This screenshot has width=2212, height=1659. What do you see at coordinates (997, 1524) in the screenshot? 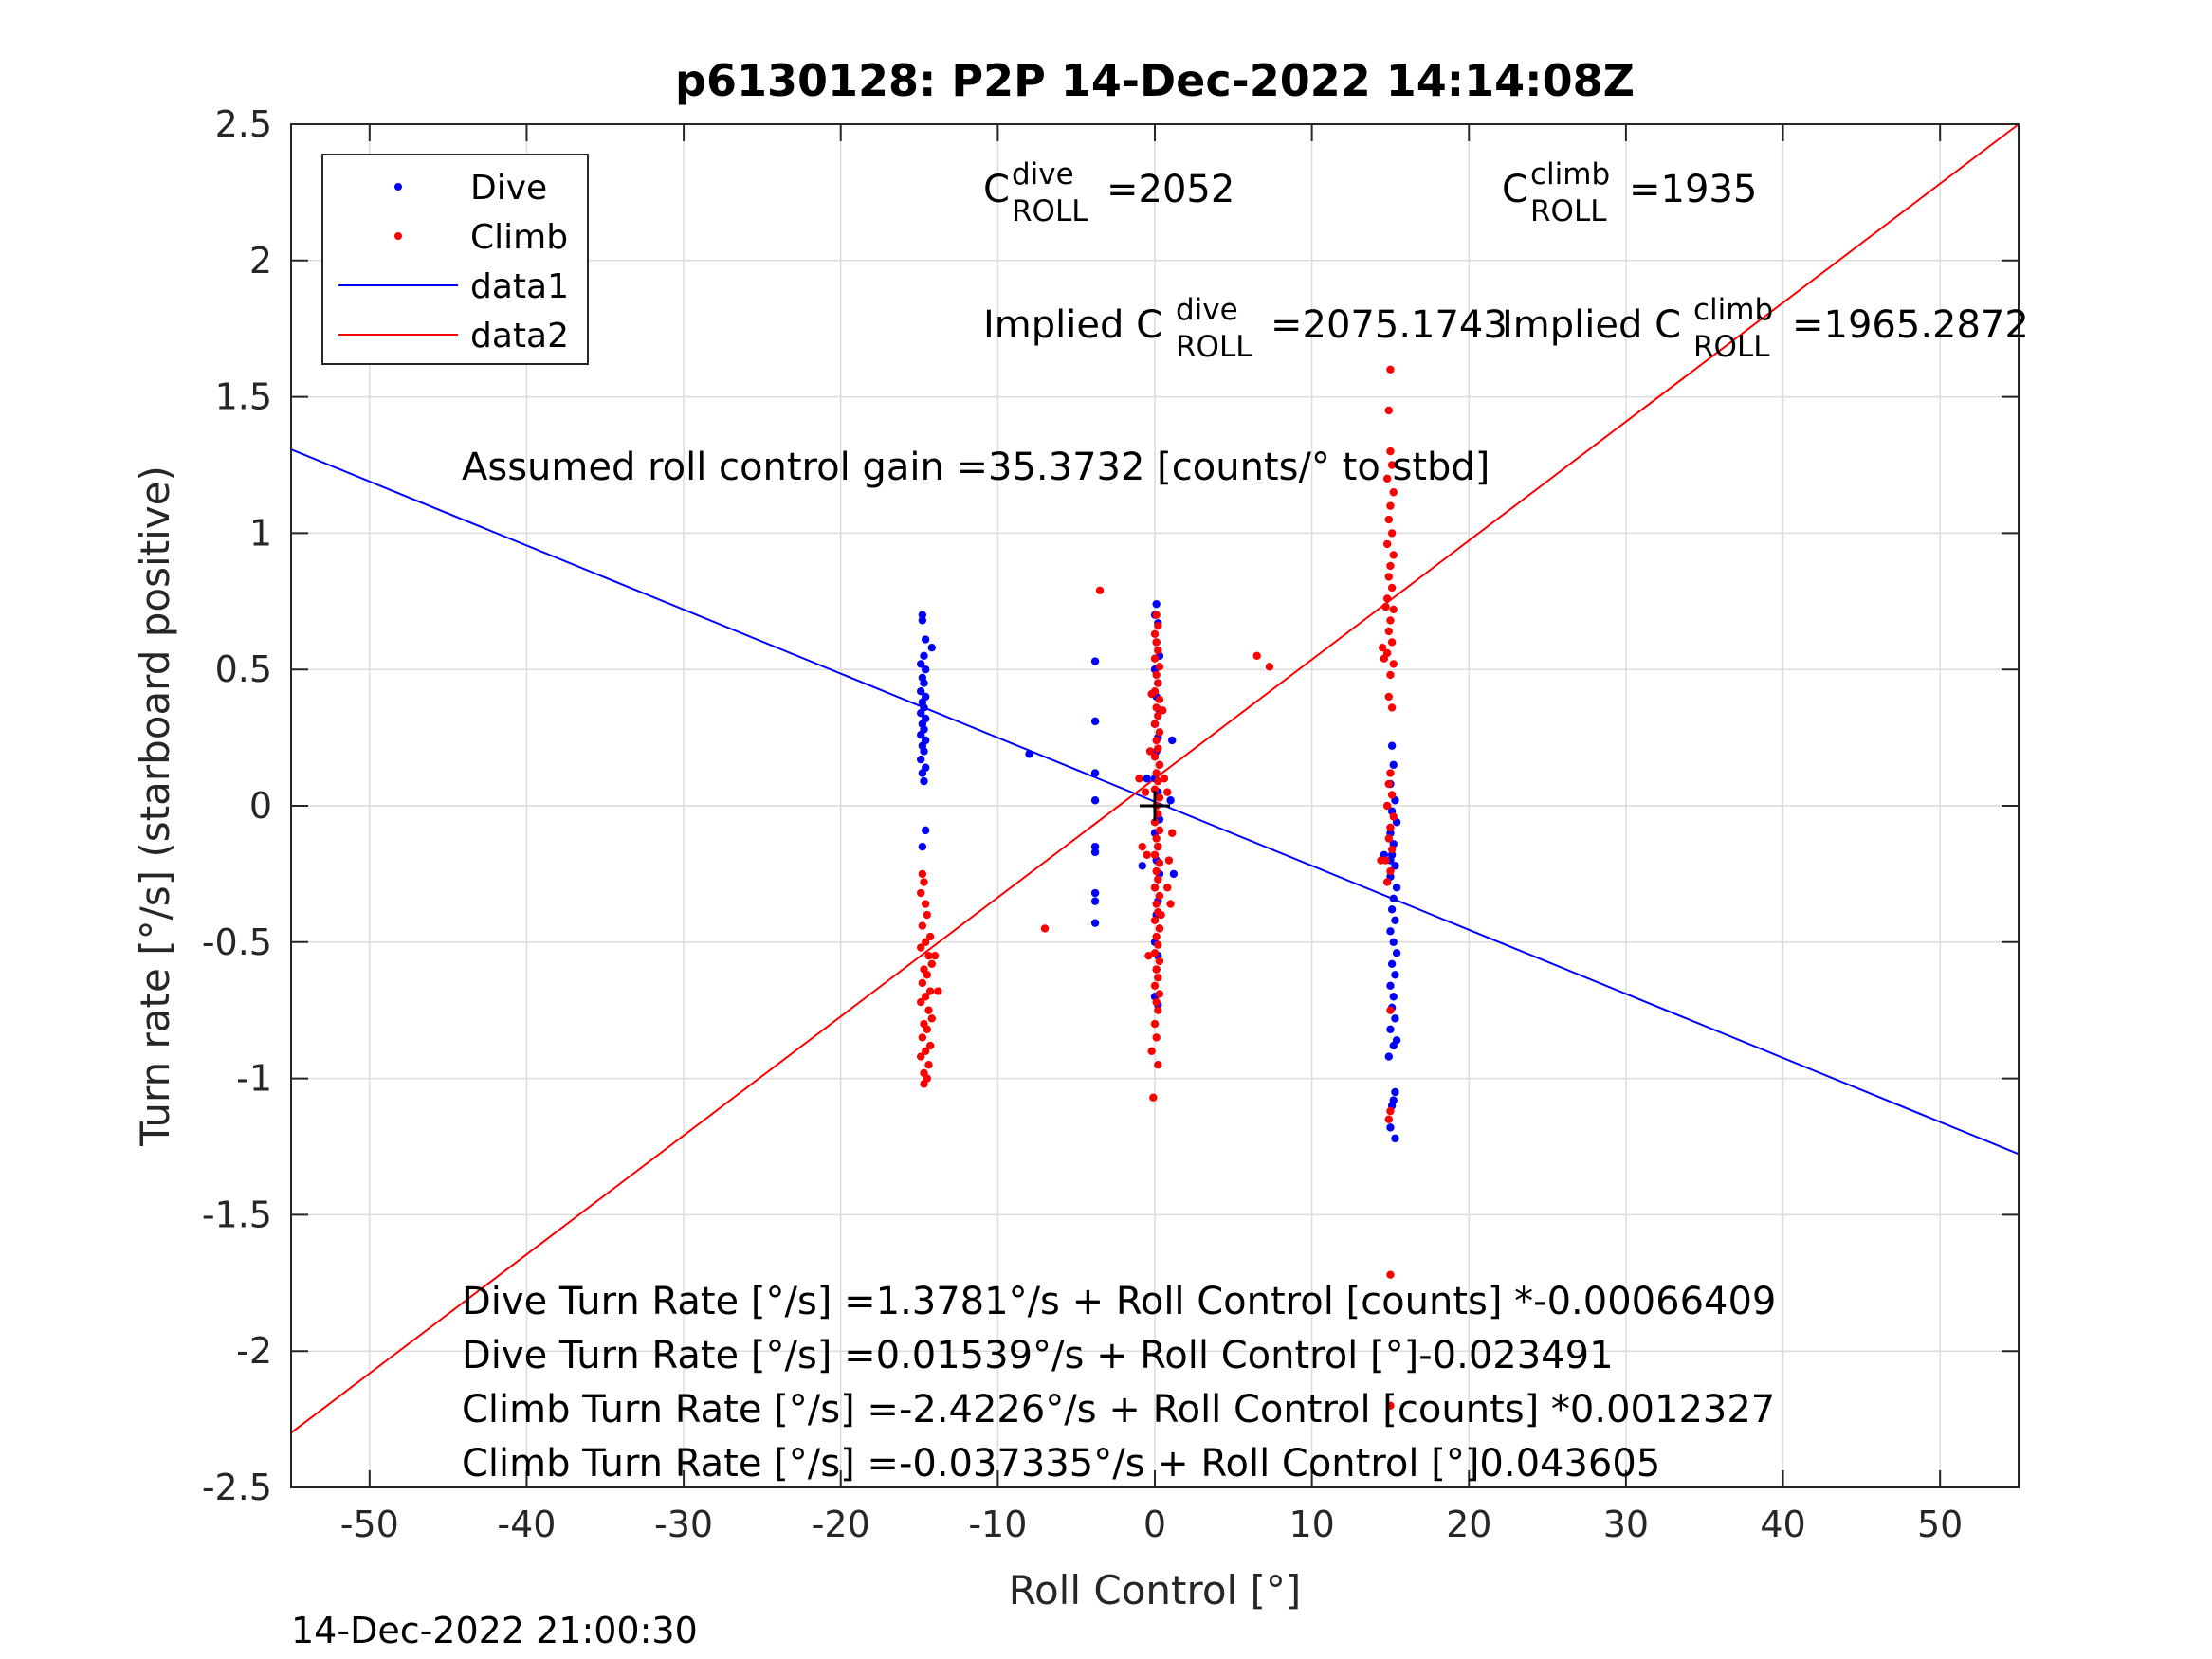
I see `x-tick-label: -10` at bounding box center [997, 1524].